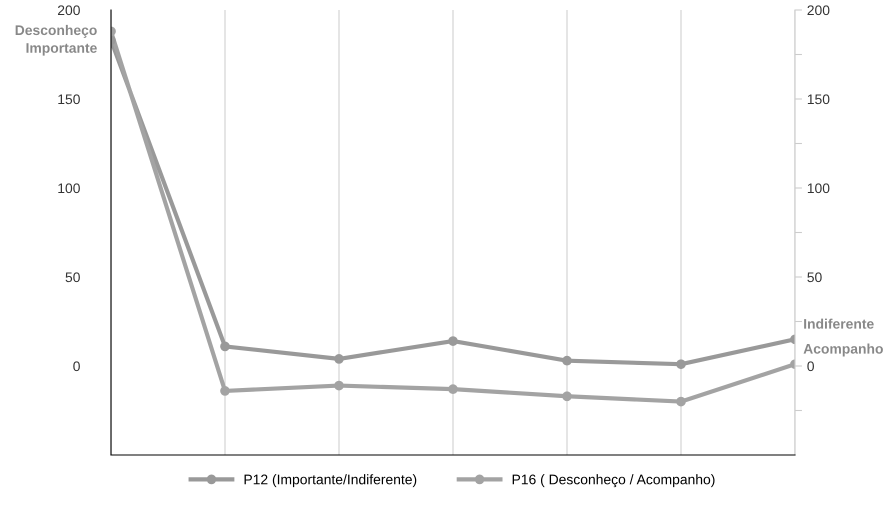 The image size is (887, 508). Describe the element at coordinates (839, 323) in the screenshot. I see `text: Indiferente` at that location.